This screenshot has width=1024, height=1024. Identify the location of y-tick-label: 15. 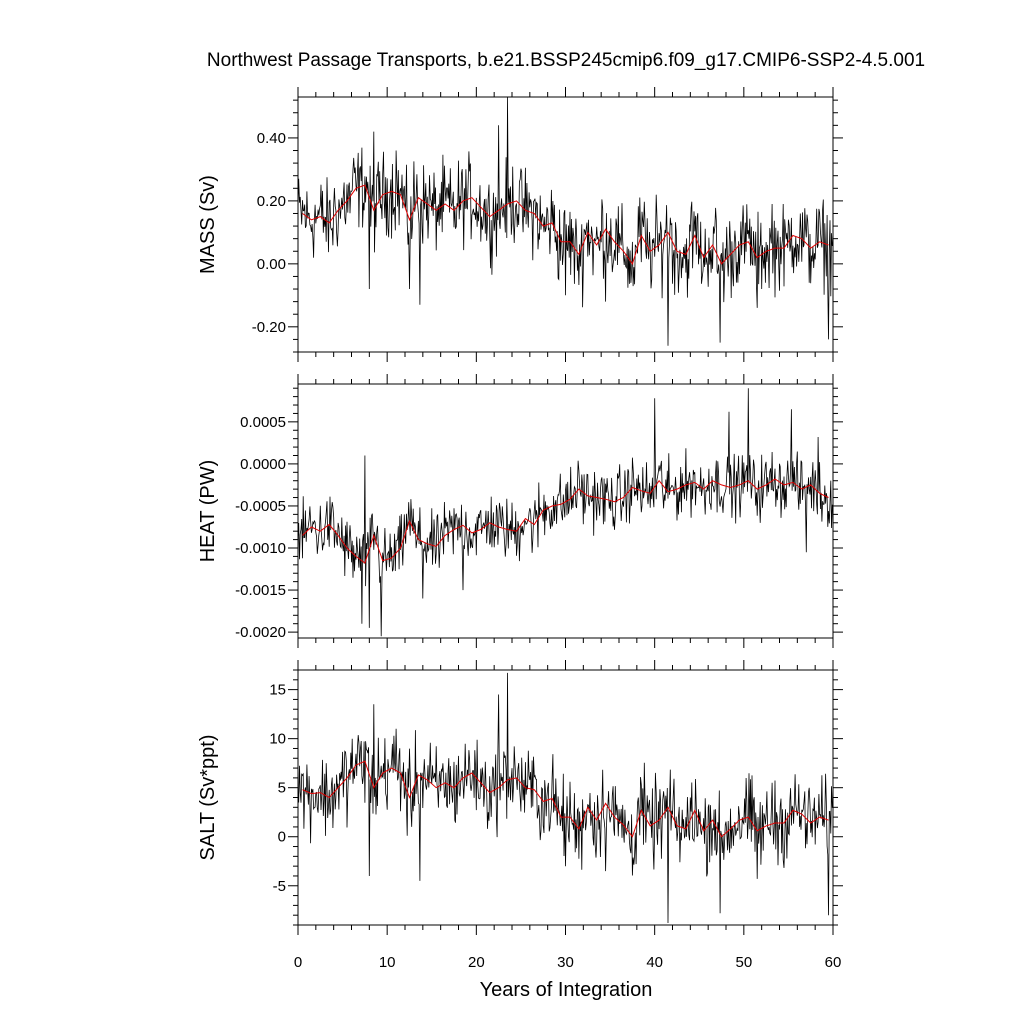
(277, 690).